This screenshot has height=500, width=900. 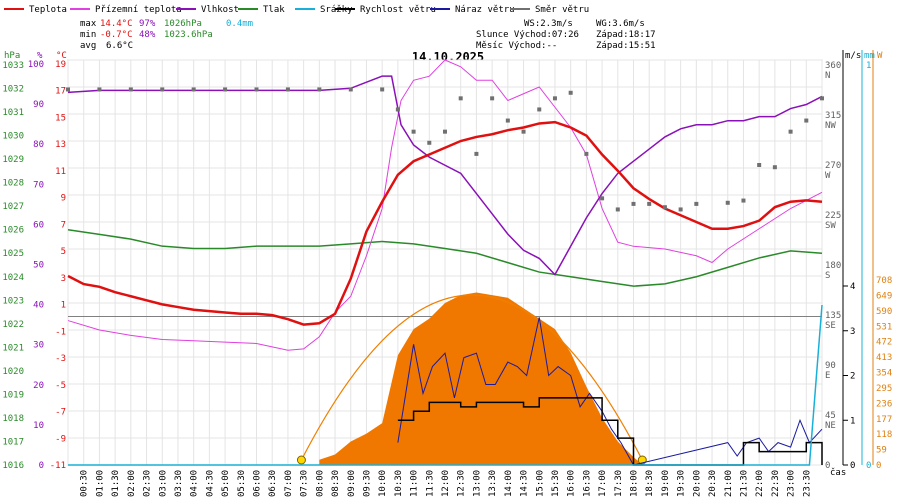 I want to click on humidity-tick: 80, so click(x=38, y=145).